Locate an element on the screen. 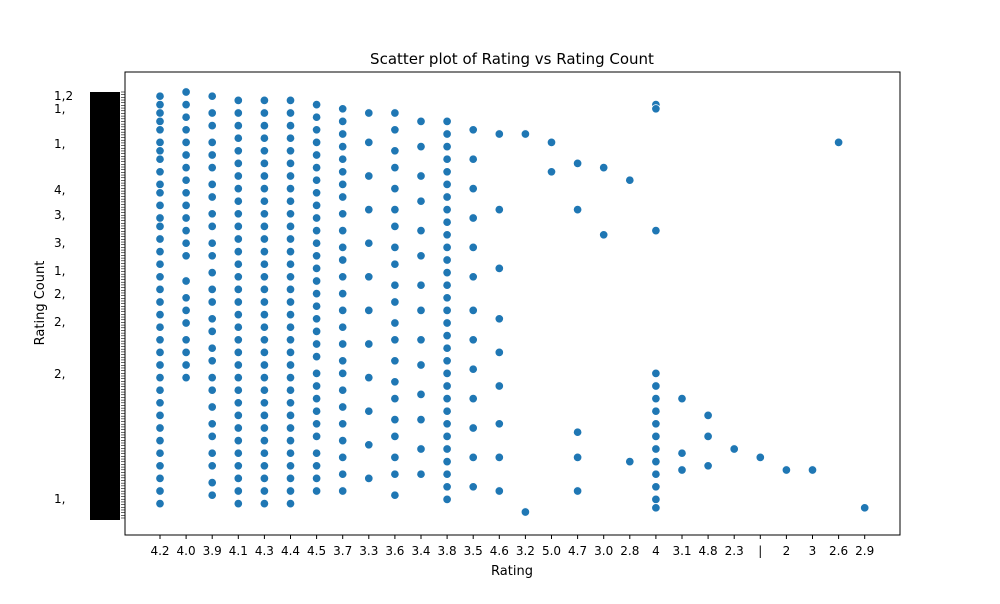 This screenshot has height=604, width=1000. y-tick-label: 1, is located at coordinates (59, 144).